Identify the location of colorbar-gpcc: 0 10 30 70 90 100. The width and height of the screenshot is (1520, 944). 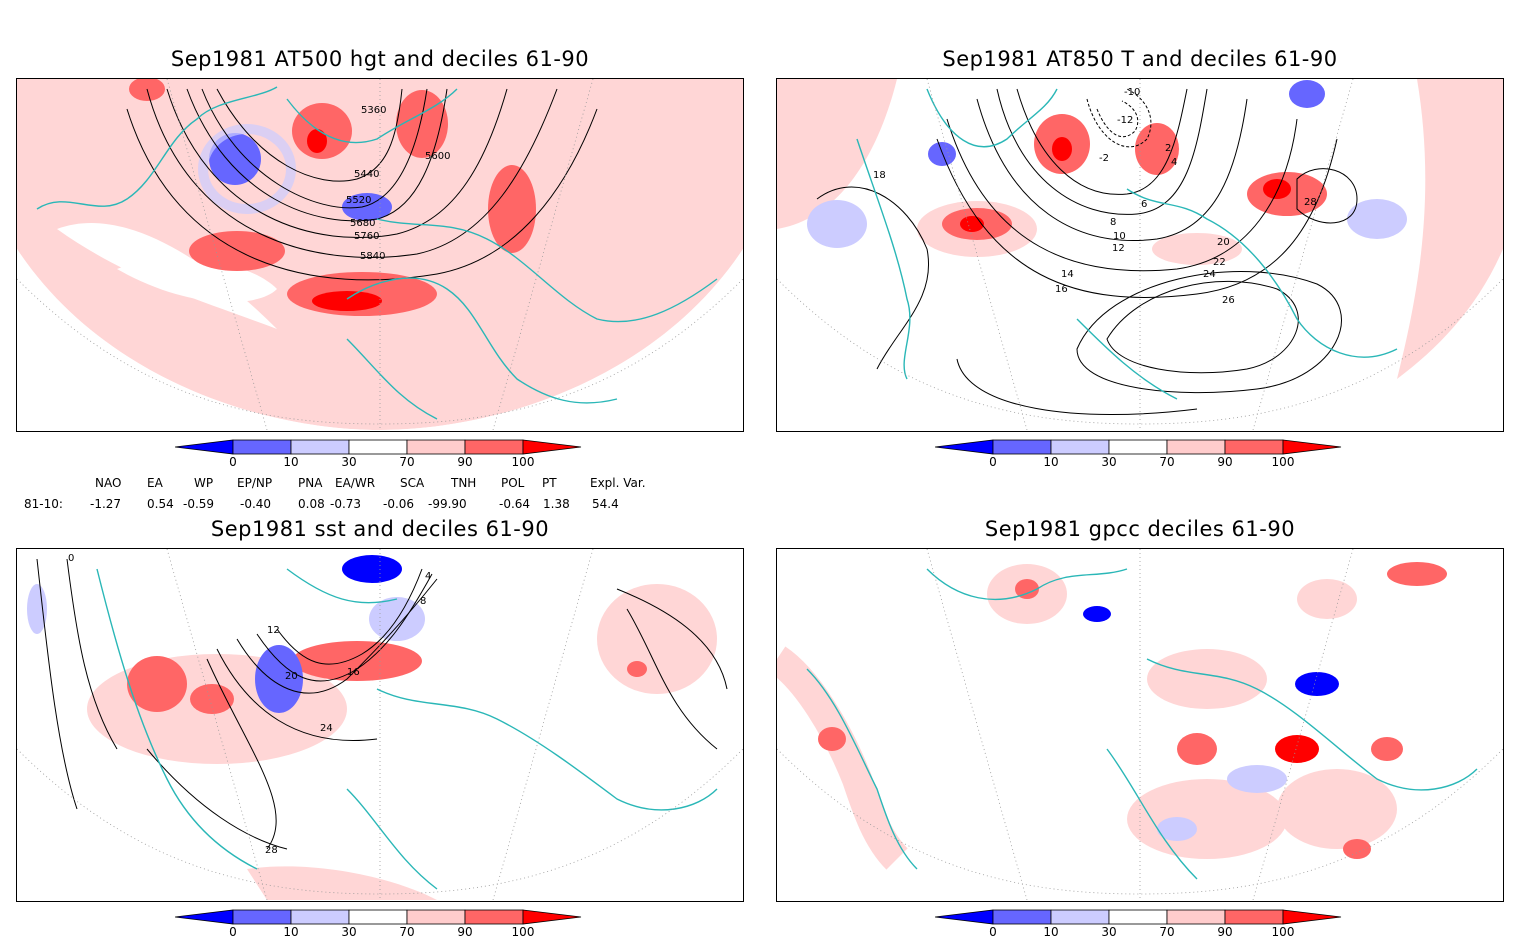
(1145, 926).